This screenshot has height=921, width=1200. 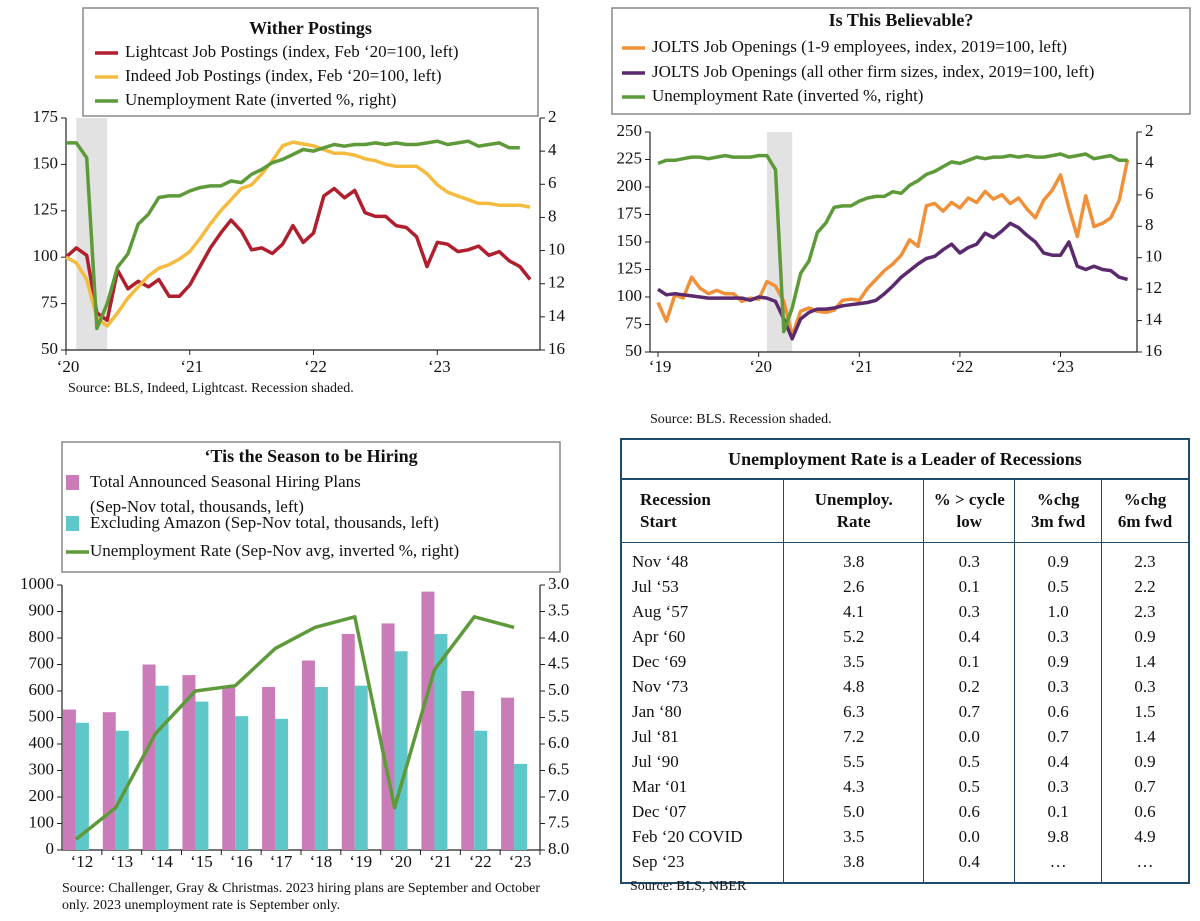 What do you see at coordinates (1149, 193) in the screenshot?
I see `y2-tick-label: 6` at bounding box center [1149, 193].